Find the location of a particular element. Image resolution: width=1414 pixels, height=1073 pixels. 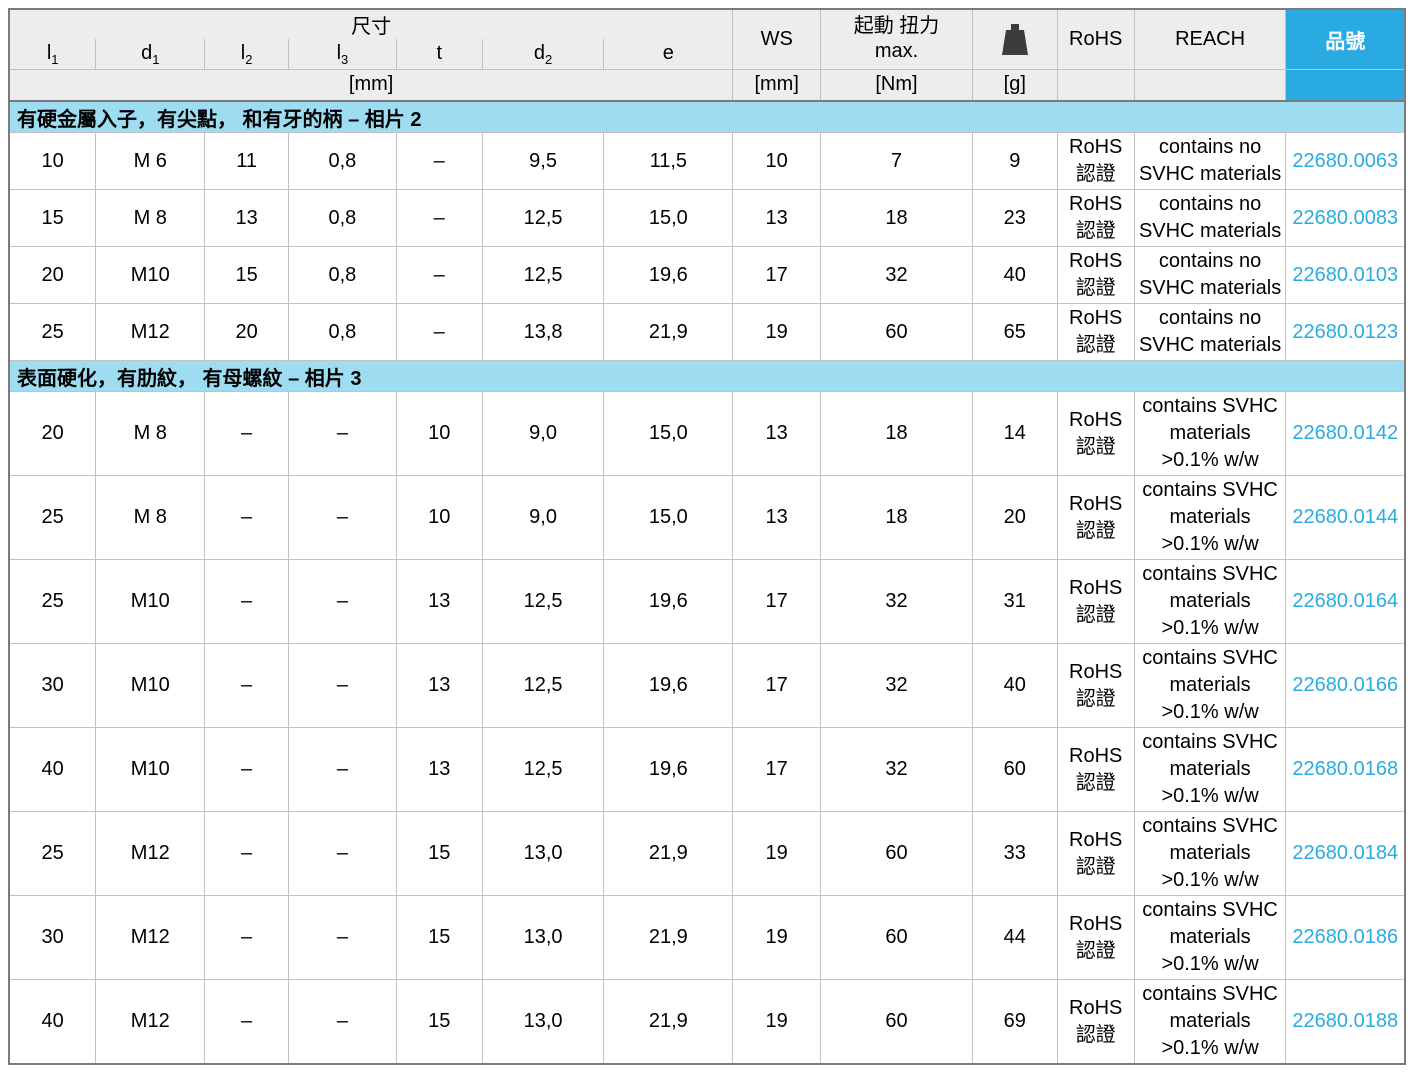

unit-mm-dimensions: [mm] is located at coordinates (371, 85).